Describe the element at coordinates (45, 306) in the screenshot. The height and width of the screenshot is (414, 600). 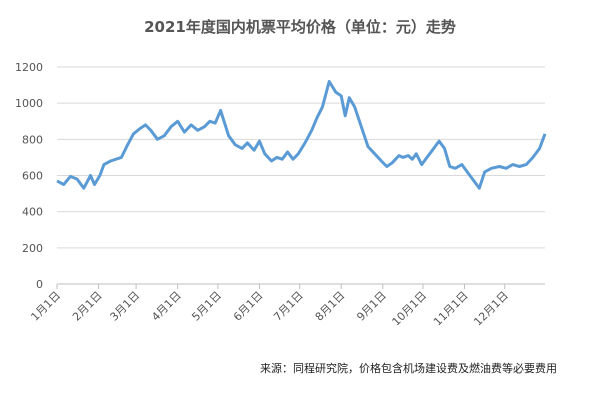
I see `x-tick-label: 1月1日` at that location.